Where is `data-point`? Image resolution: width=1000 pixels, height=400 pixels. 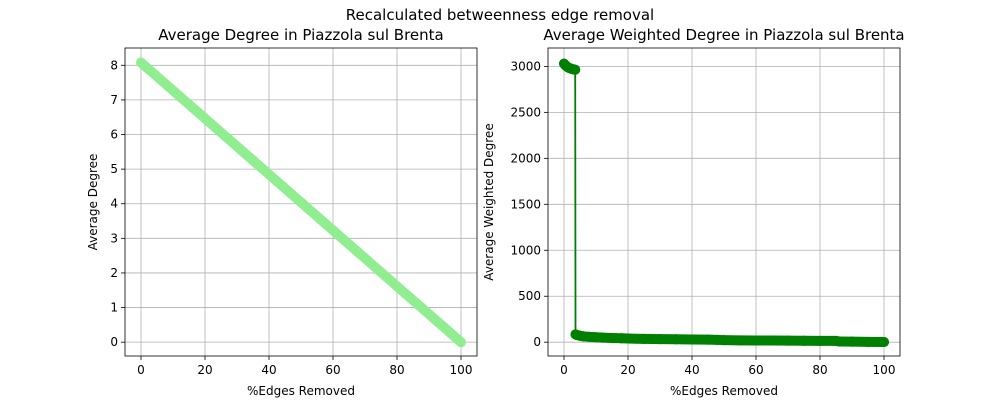
data-point is located at coordinates (461, 342).